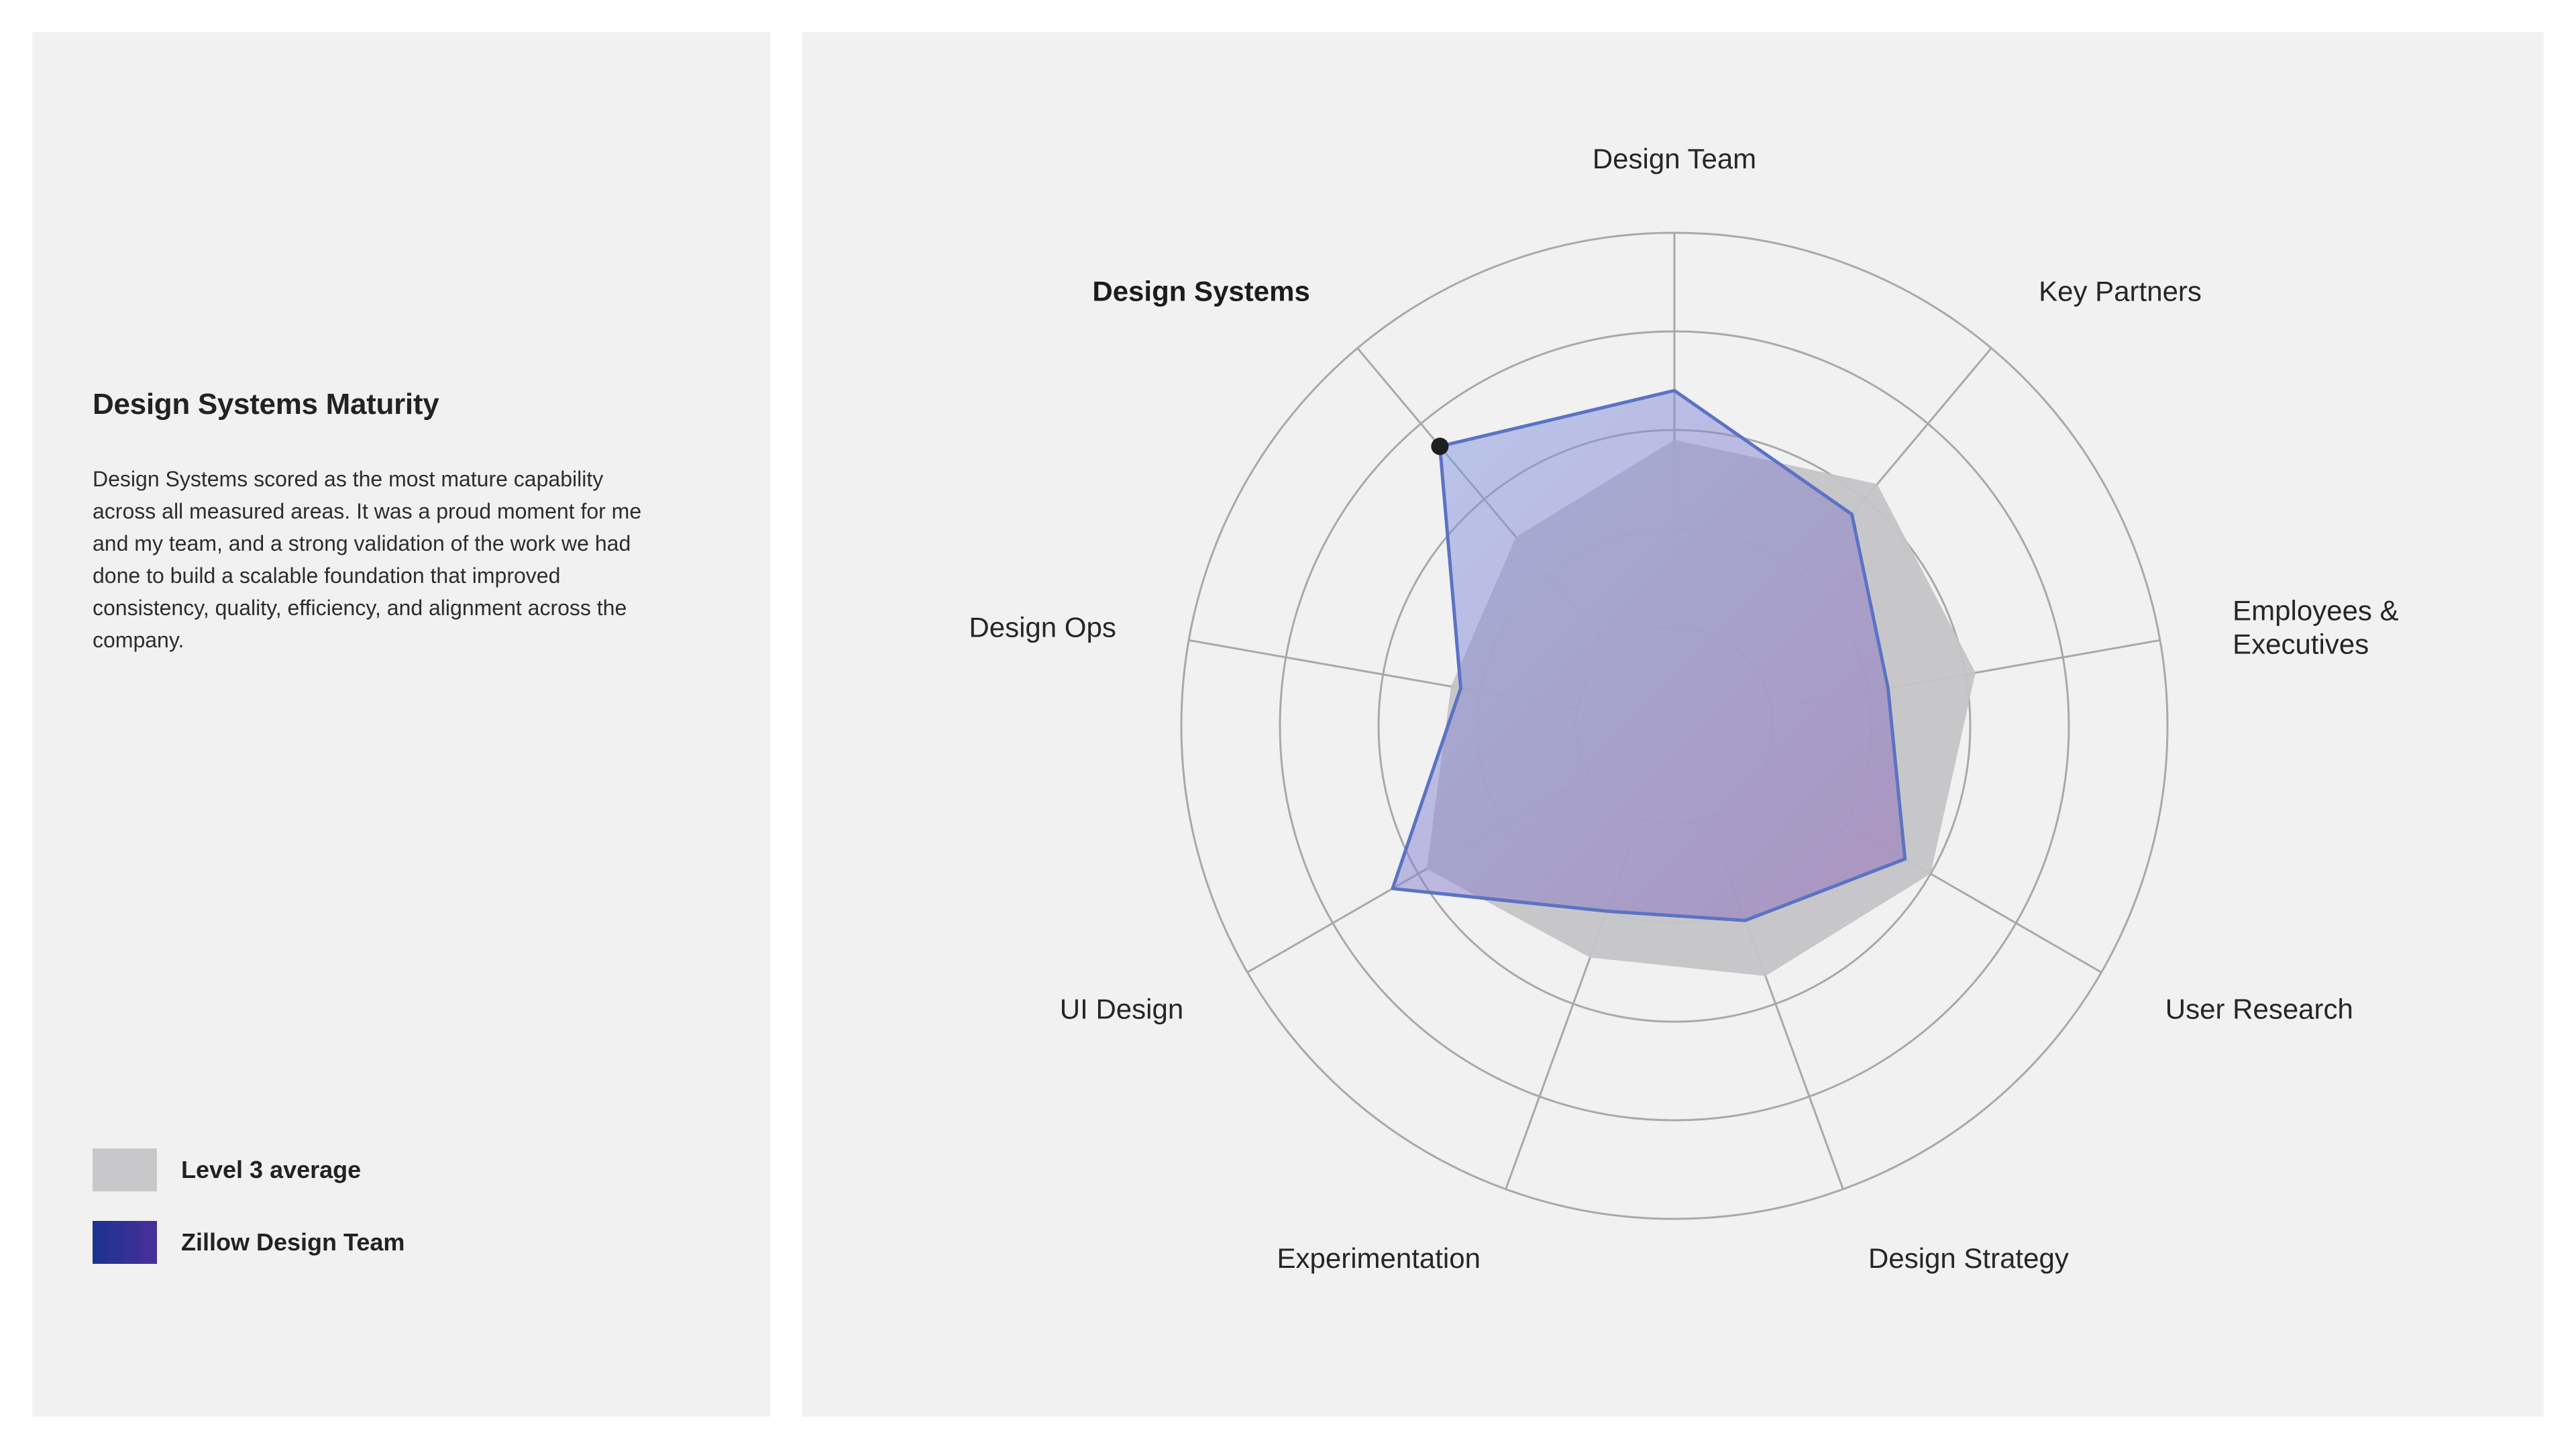  I want to click on axis-label-user-research: User Research, so click(2259, 1009).